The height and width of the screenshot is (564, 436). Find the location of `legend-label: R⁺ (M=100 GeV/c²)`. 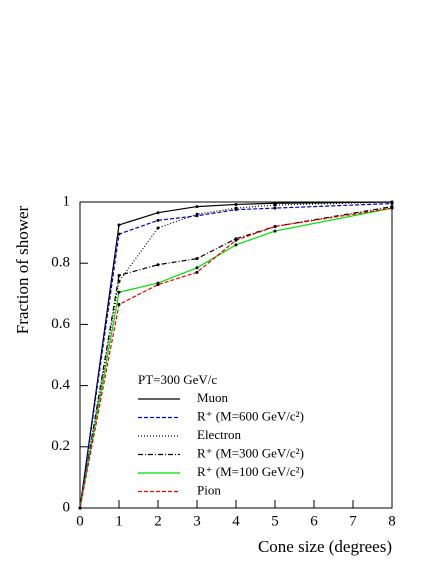

legend-label: R⁺ (M=100 GeV/c²) is located at coordinates (250, 471).